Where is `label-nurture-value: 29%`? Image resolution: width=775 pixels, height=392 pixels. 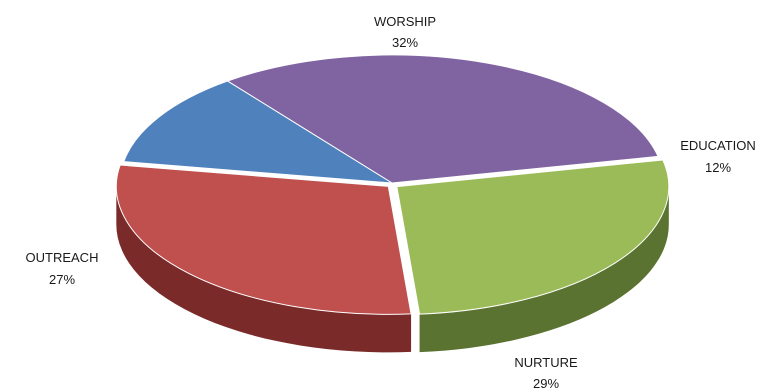 label-nurture-value: 29% is located at coordinates (546, 383).